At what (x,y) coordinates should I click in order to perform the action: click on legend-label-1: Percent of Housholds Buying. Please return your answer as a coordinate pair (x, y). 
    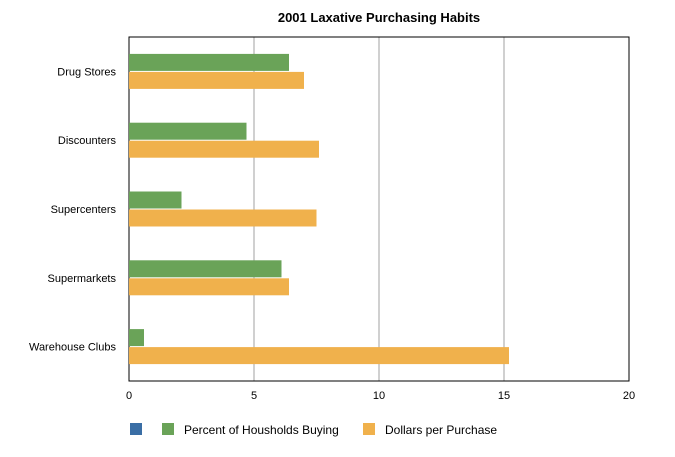
    Looking at the image, I should click on (261, 430).